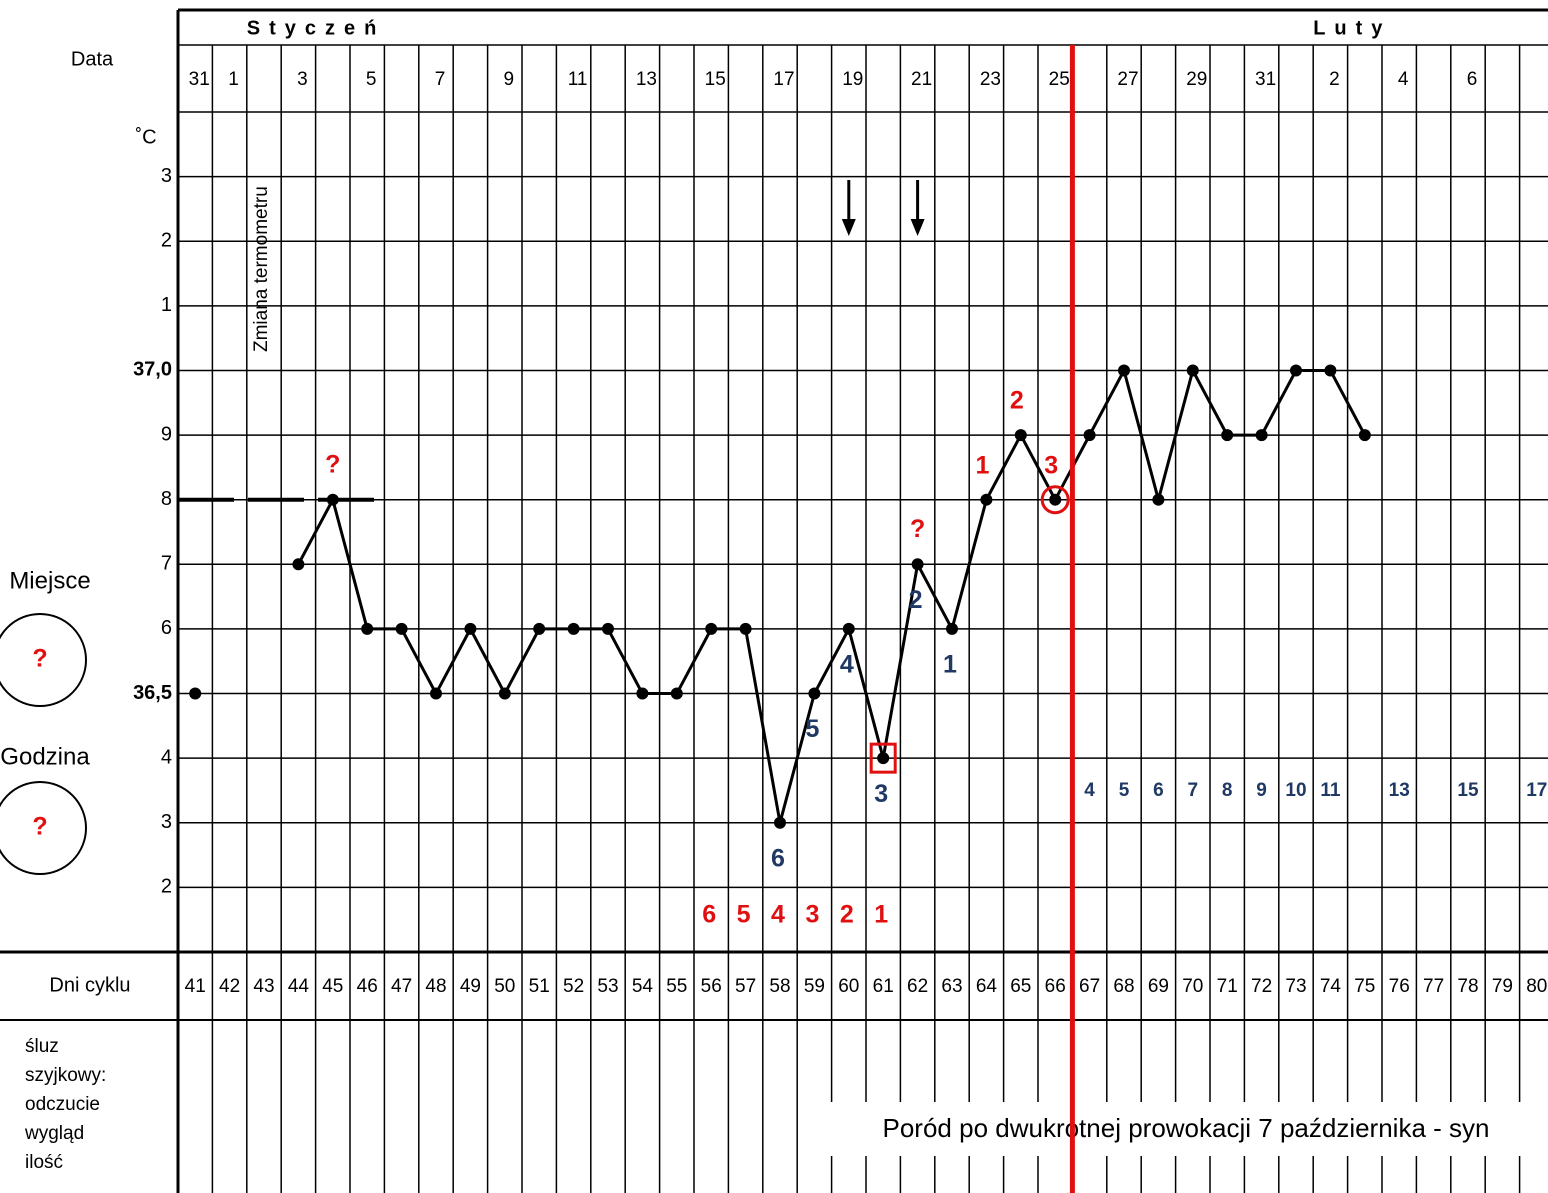  I want to click on cycle-day: 68, so click(1123, 986).